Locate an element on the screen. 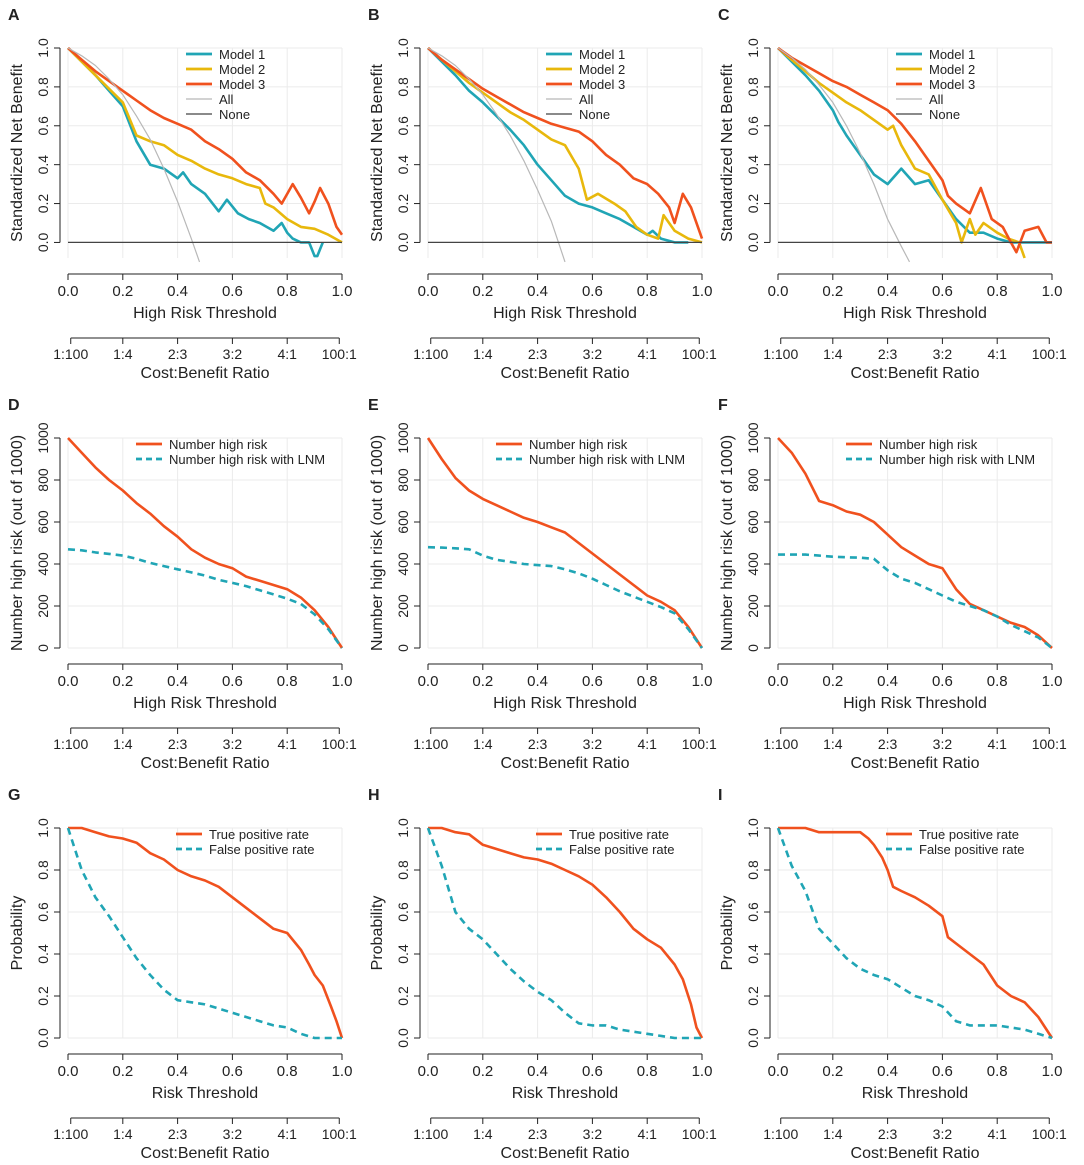 This screenshot has width=1084, height=1165. legend-label: None is located at coordinates (944, 114).